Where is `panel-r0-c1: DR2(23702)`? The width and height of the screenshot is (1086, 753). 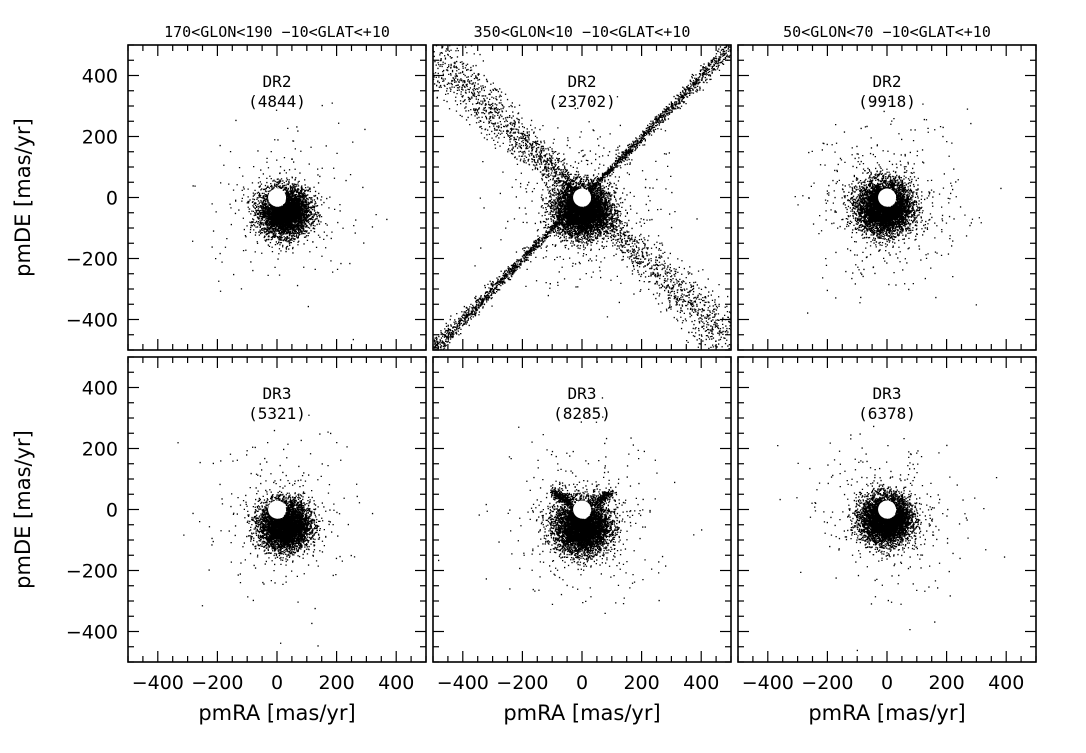
panel-r0-c1: DR2(23702) is located at coordinates (582, 197).